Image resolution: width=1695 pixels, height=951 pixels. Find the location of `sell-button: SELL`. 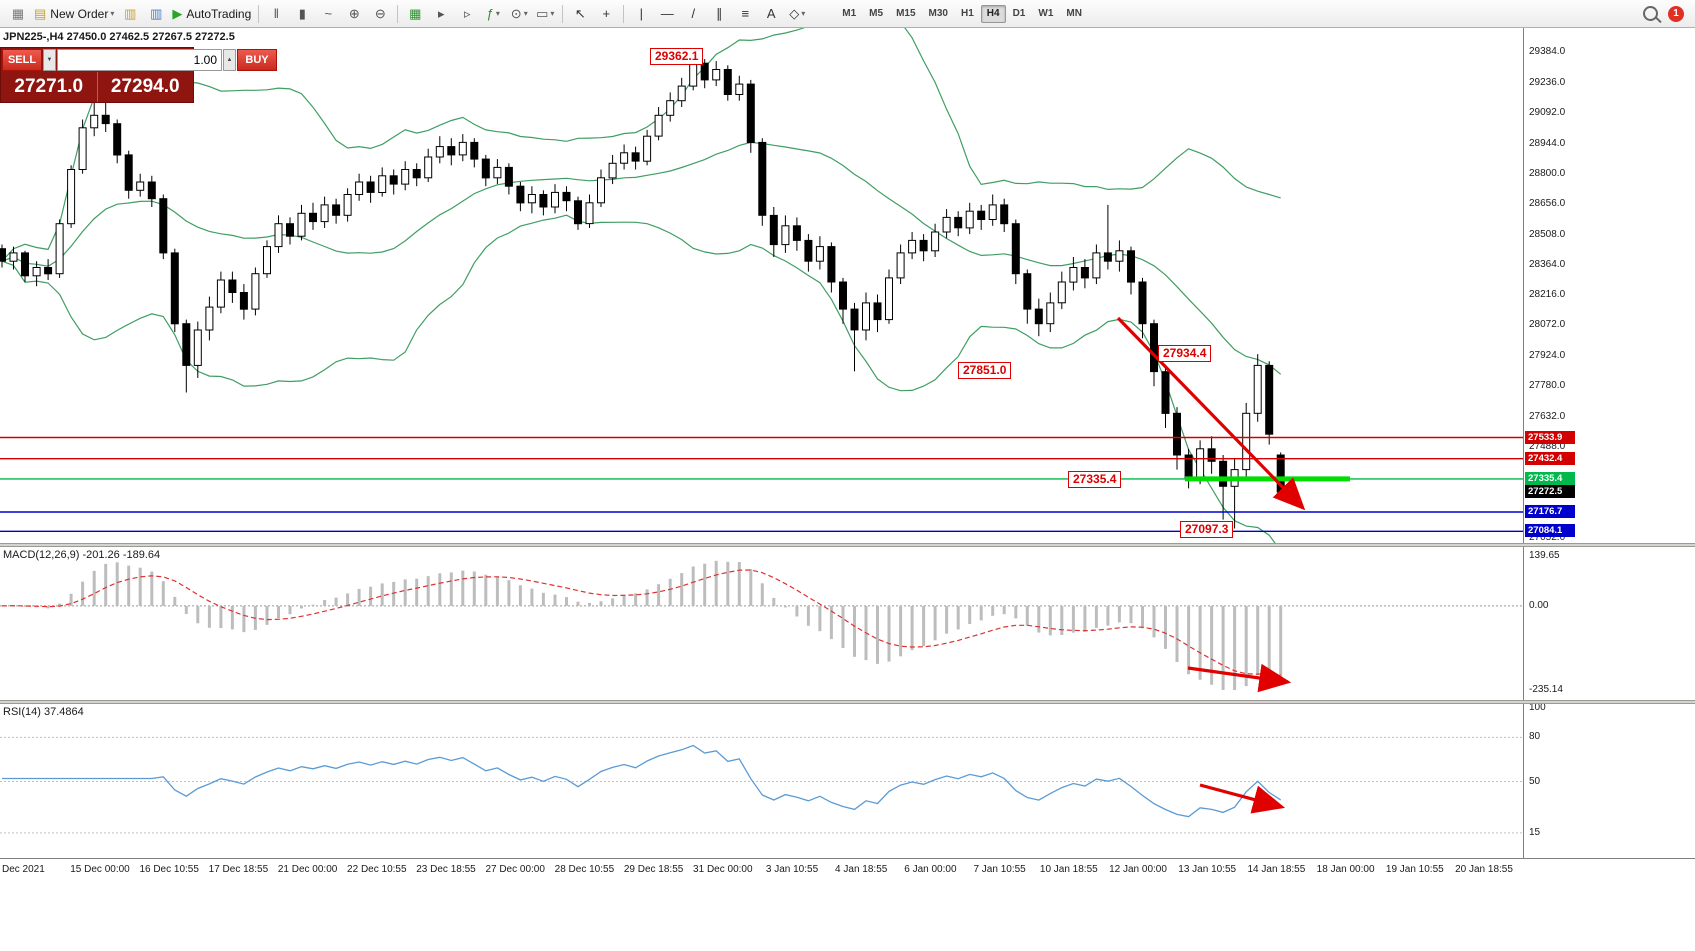

sell-button: SELL is located at coordinates (22, 60).